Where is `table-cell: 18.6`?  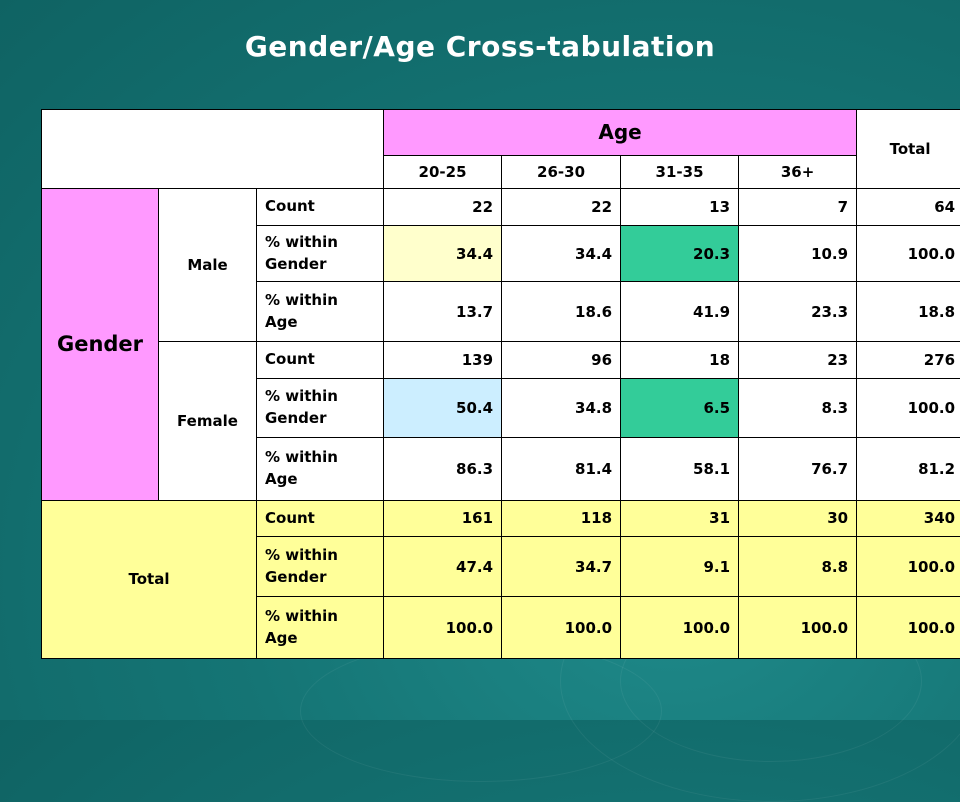
table-cell: 18.6 is located at coordinates (561, 312).